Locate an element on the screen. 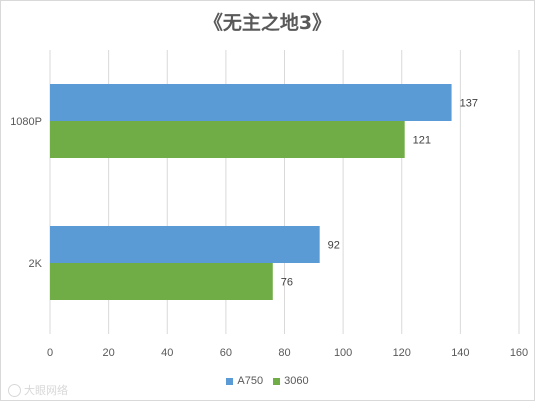 This screenshot has height=401, width=535. legend-label-series-1: A750 is located at coordinates (250, 381).